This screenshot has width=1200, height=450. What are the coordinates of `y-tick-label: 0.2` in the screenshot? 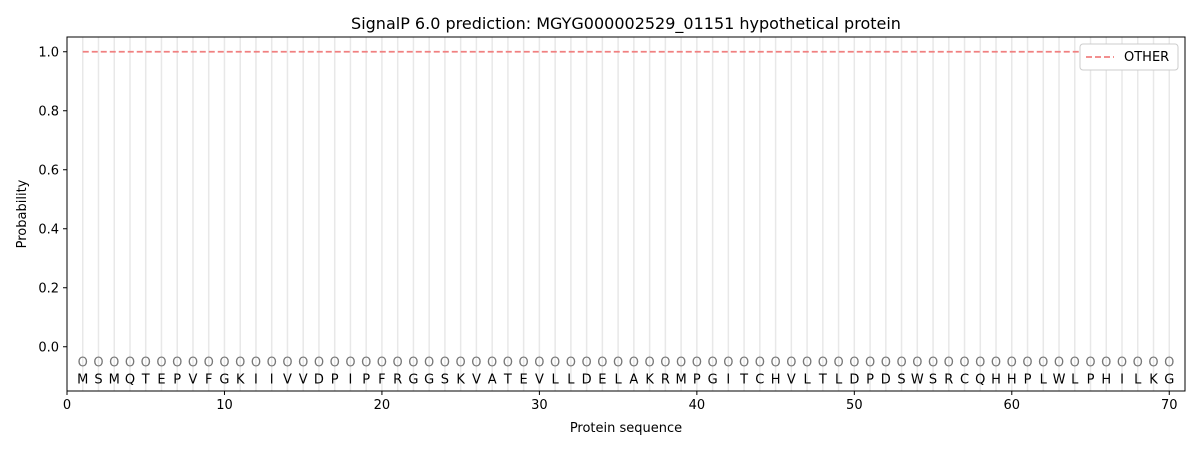 It's located at (48, 288).